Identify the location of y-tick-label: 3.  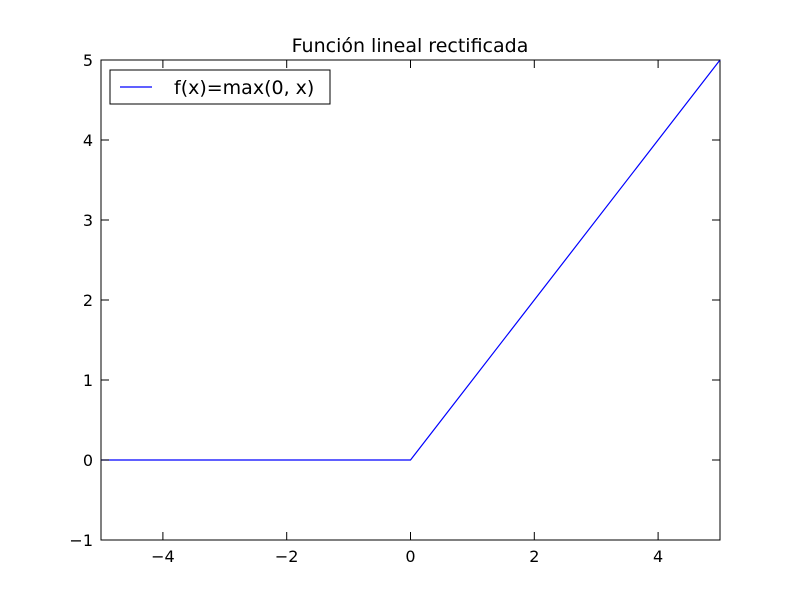
(88, 220).